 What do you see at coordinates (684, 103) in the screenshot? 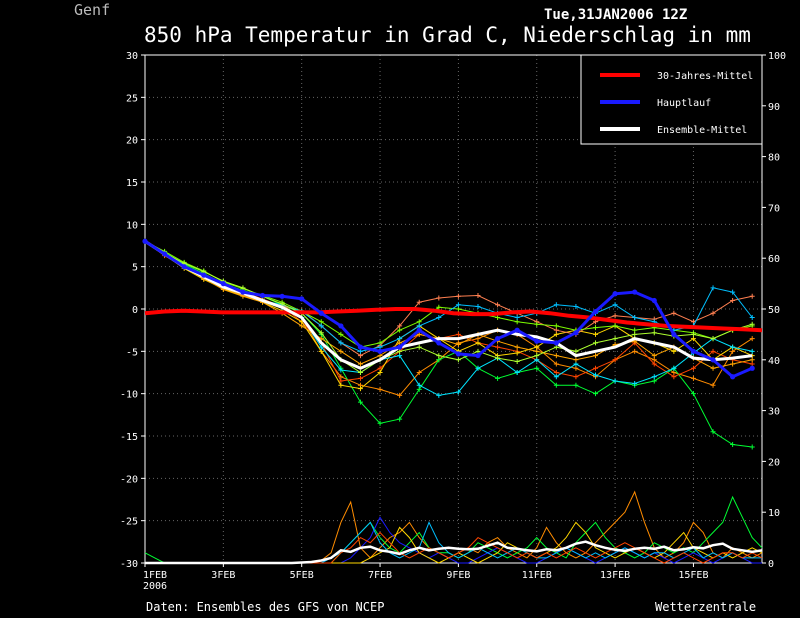
I see `legend-label: Hauptlauf` at bounding box center [684, 103].